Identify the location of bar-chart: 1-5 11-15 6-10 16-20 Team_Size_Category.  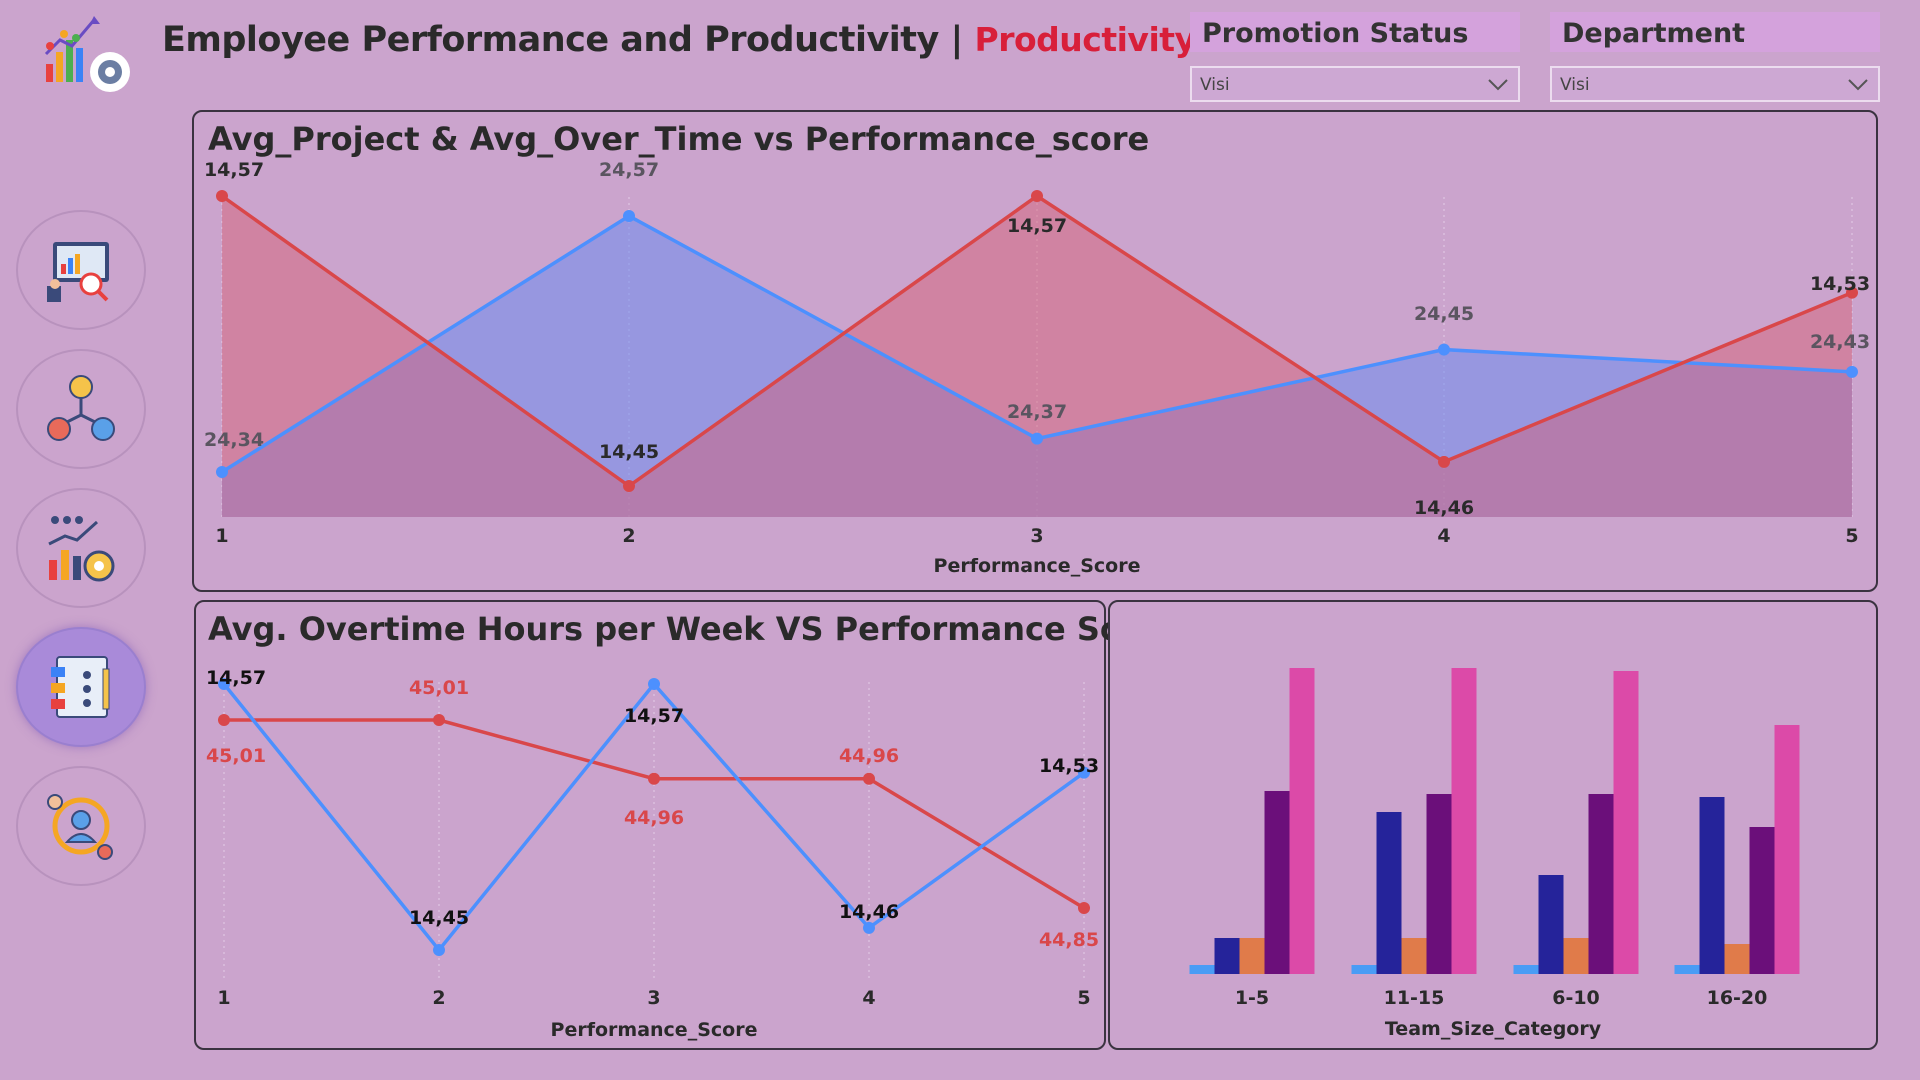
(1494, 854).